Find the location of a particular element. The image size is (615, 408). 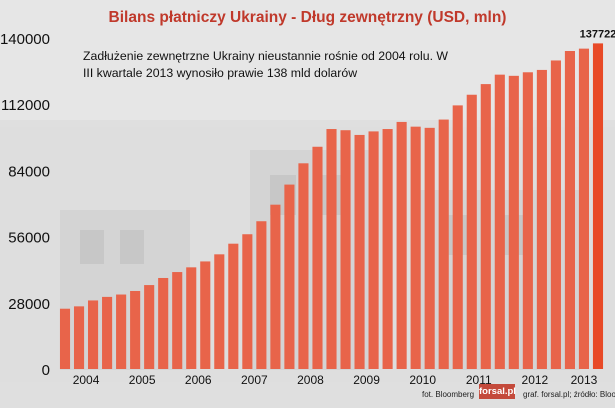

y-tick-label: 0 is located at coordinates (46, 370).